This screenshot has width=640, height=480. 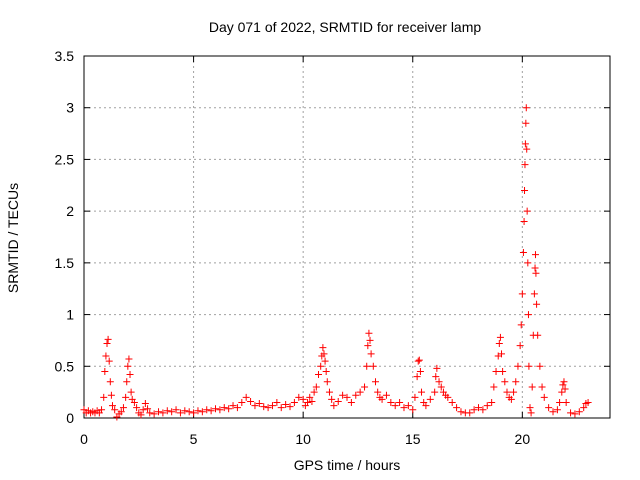 I want to click on y-tick-label: 0, so click(x=70, y=418).